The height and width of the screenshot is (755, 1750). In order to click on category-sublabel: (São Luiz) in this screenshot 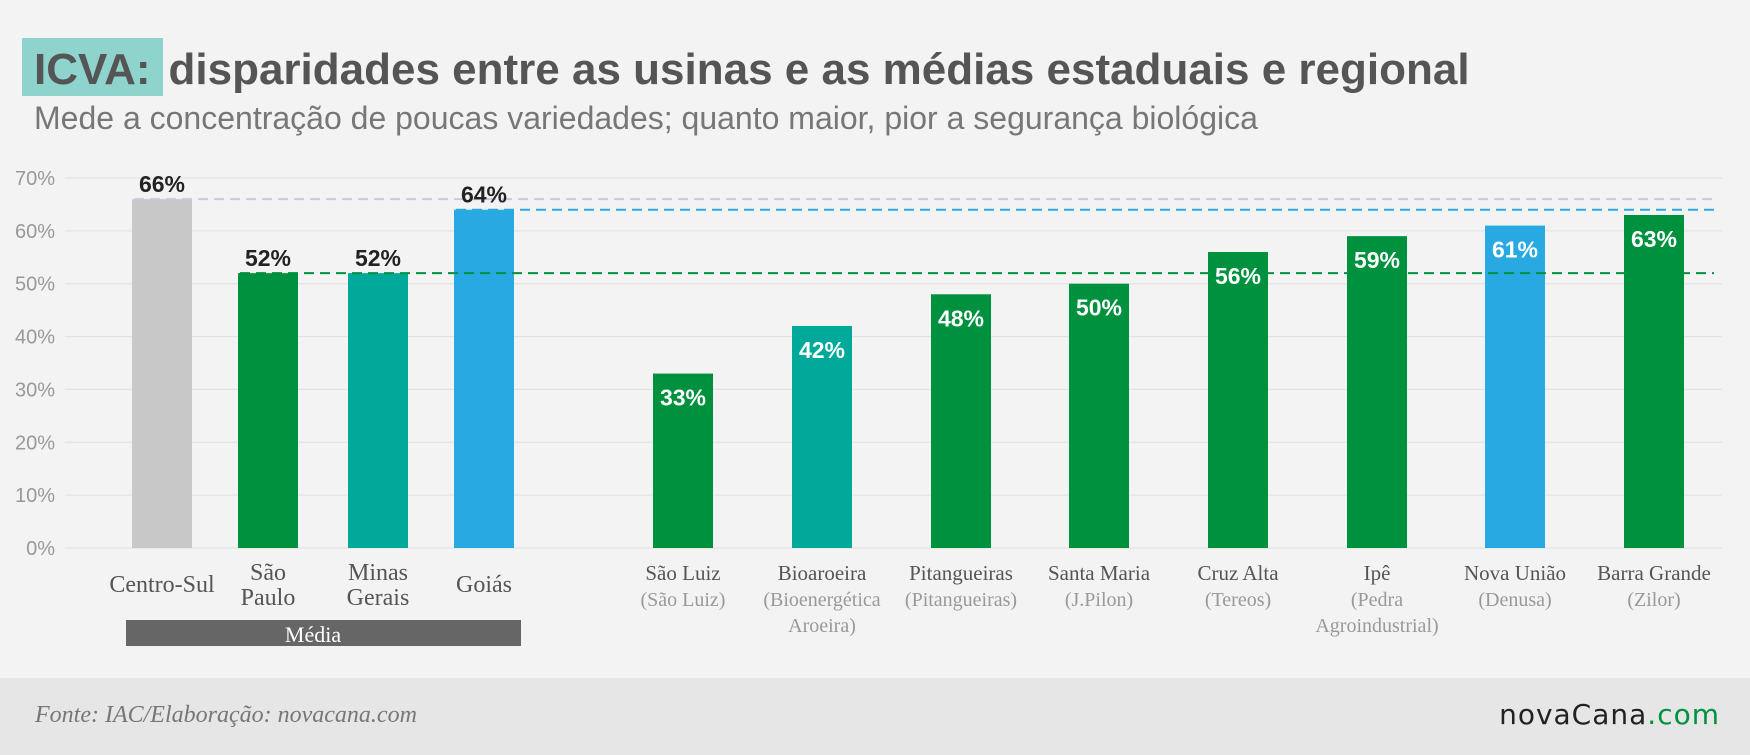, I will do `click(683, 600)`.